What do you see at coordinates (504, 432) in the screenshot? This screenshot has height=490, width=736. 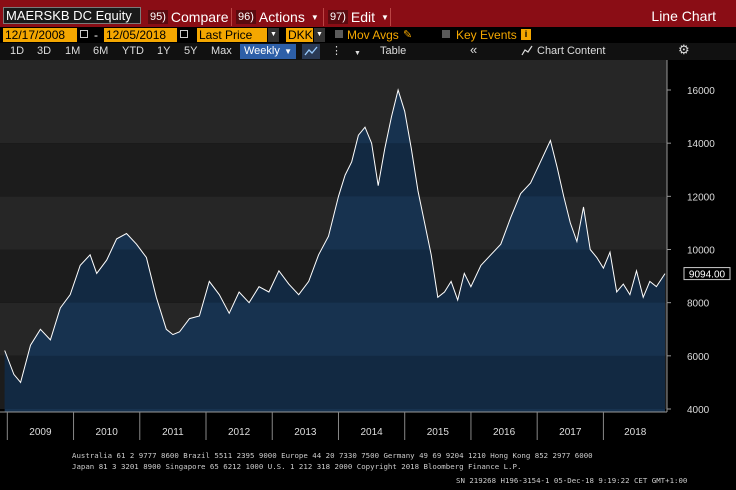 I see `x-tick-label: 2016` at bounding box center [504, 432].